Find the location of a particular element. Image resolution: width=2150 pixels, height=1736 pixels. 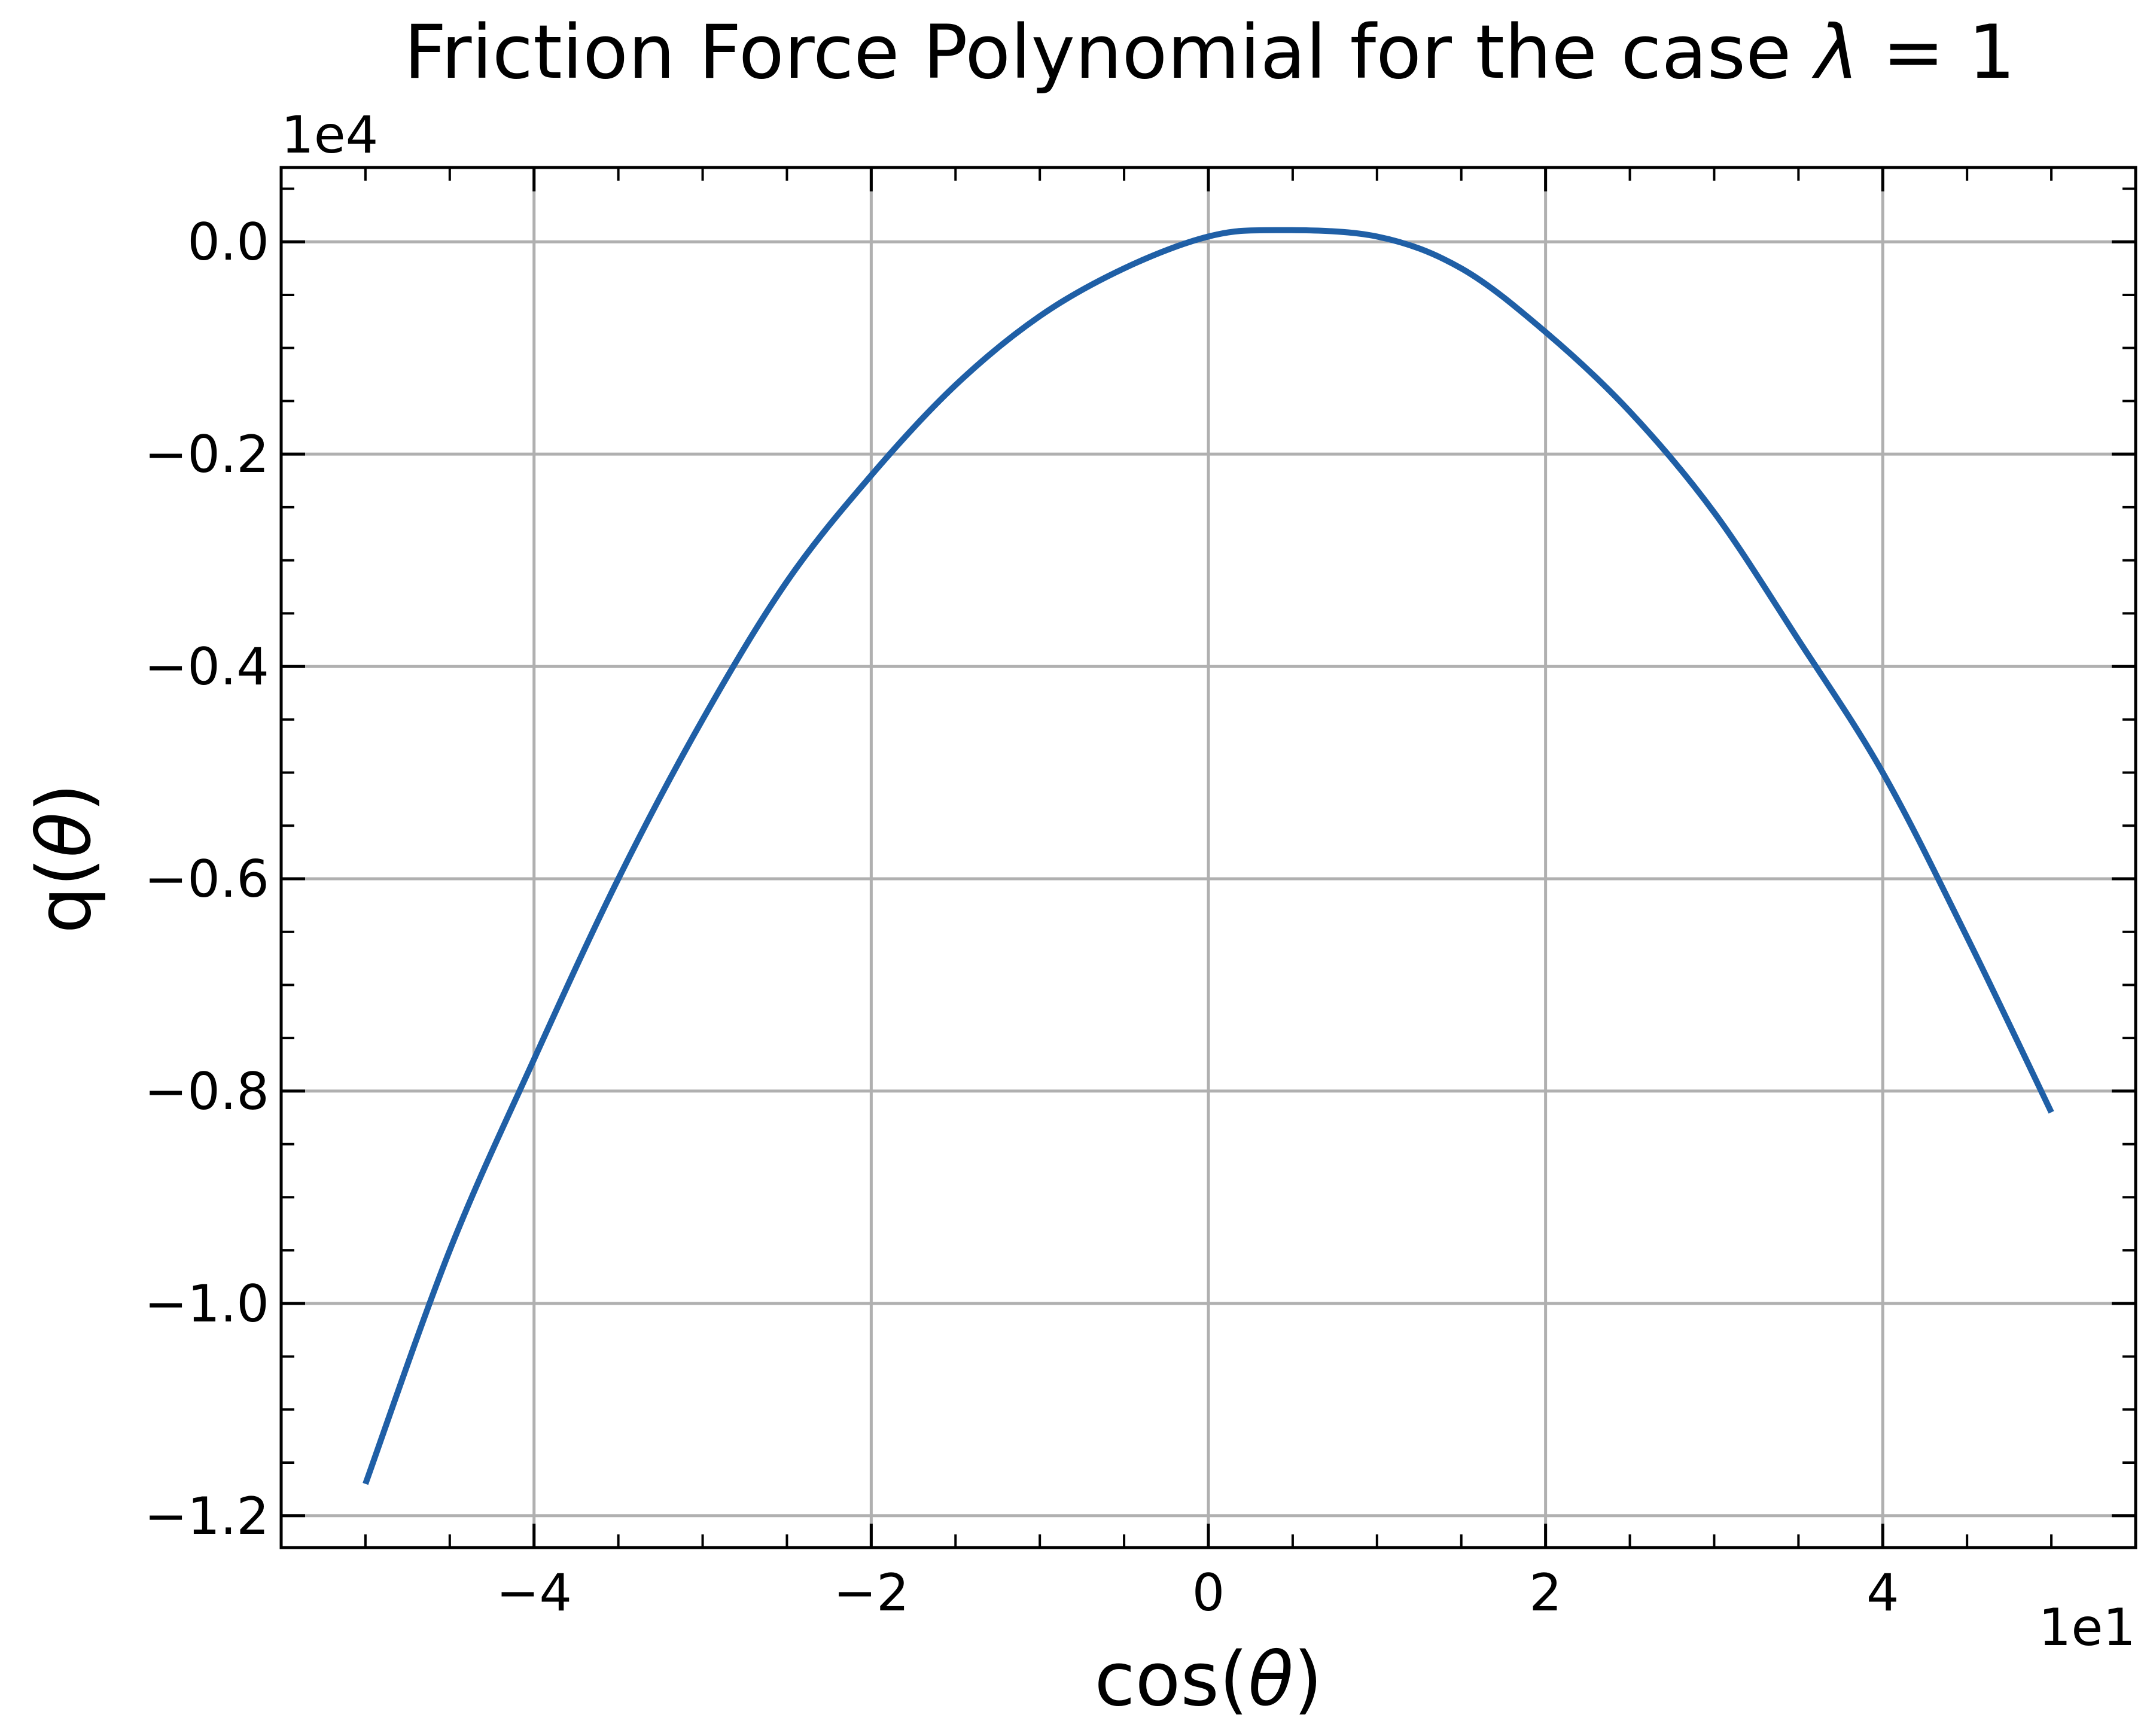

x-axis-offset-text: 1e1 is located at coordinates (2087, 1628).